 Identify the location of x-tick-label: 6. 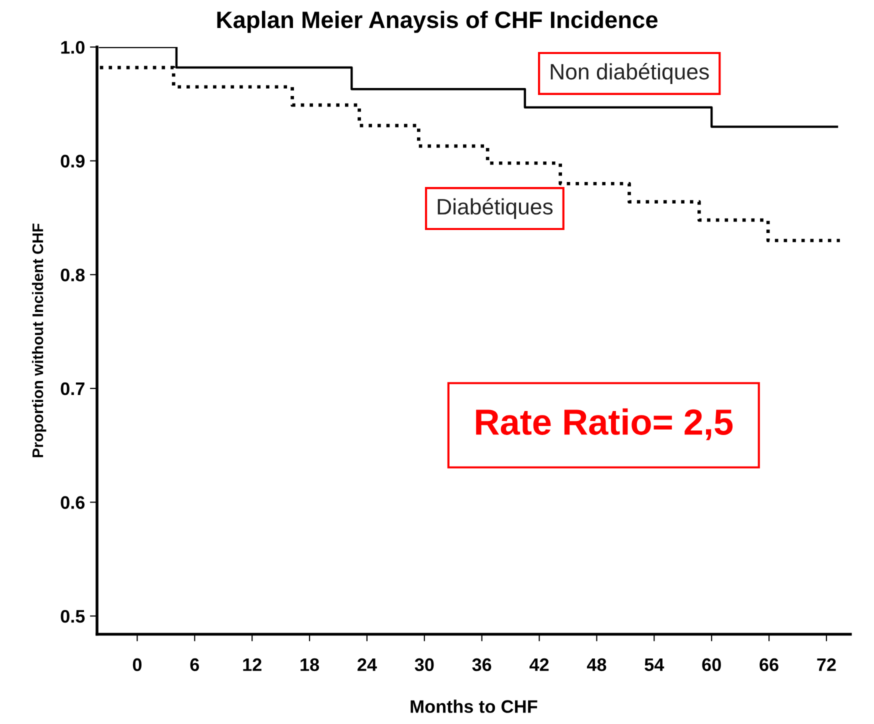
(195, 665).